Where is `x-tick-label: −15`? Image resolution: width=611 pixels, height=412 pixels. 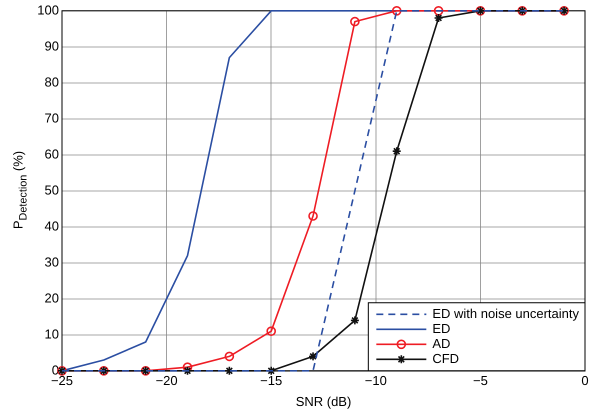 x-tick-label: −15 is located at coordinates (271, 380).